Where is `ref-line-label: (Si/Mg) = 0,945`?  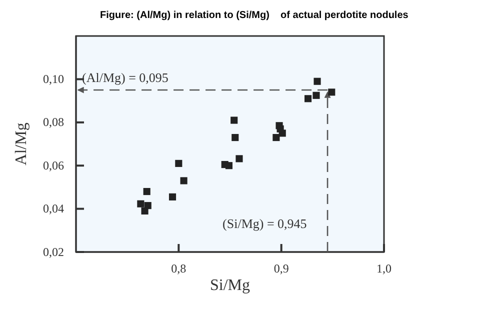 ref-line-label: (Si/Mg) = 0,945 is located at coordinates (264, 223).